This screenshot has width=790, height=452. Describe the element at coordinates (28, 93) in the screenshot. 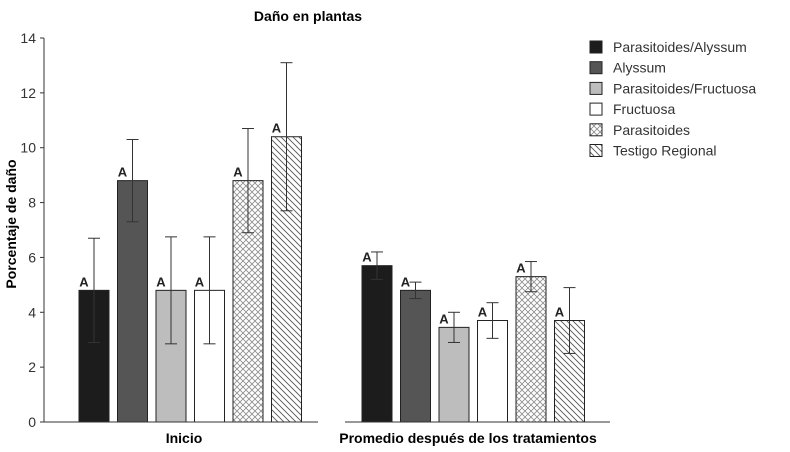

I see `y-tick-label: 12` at that location.